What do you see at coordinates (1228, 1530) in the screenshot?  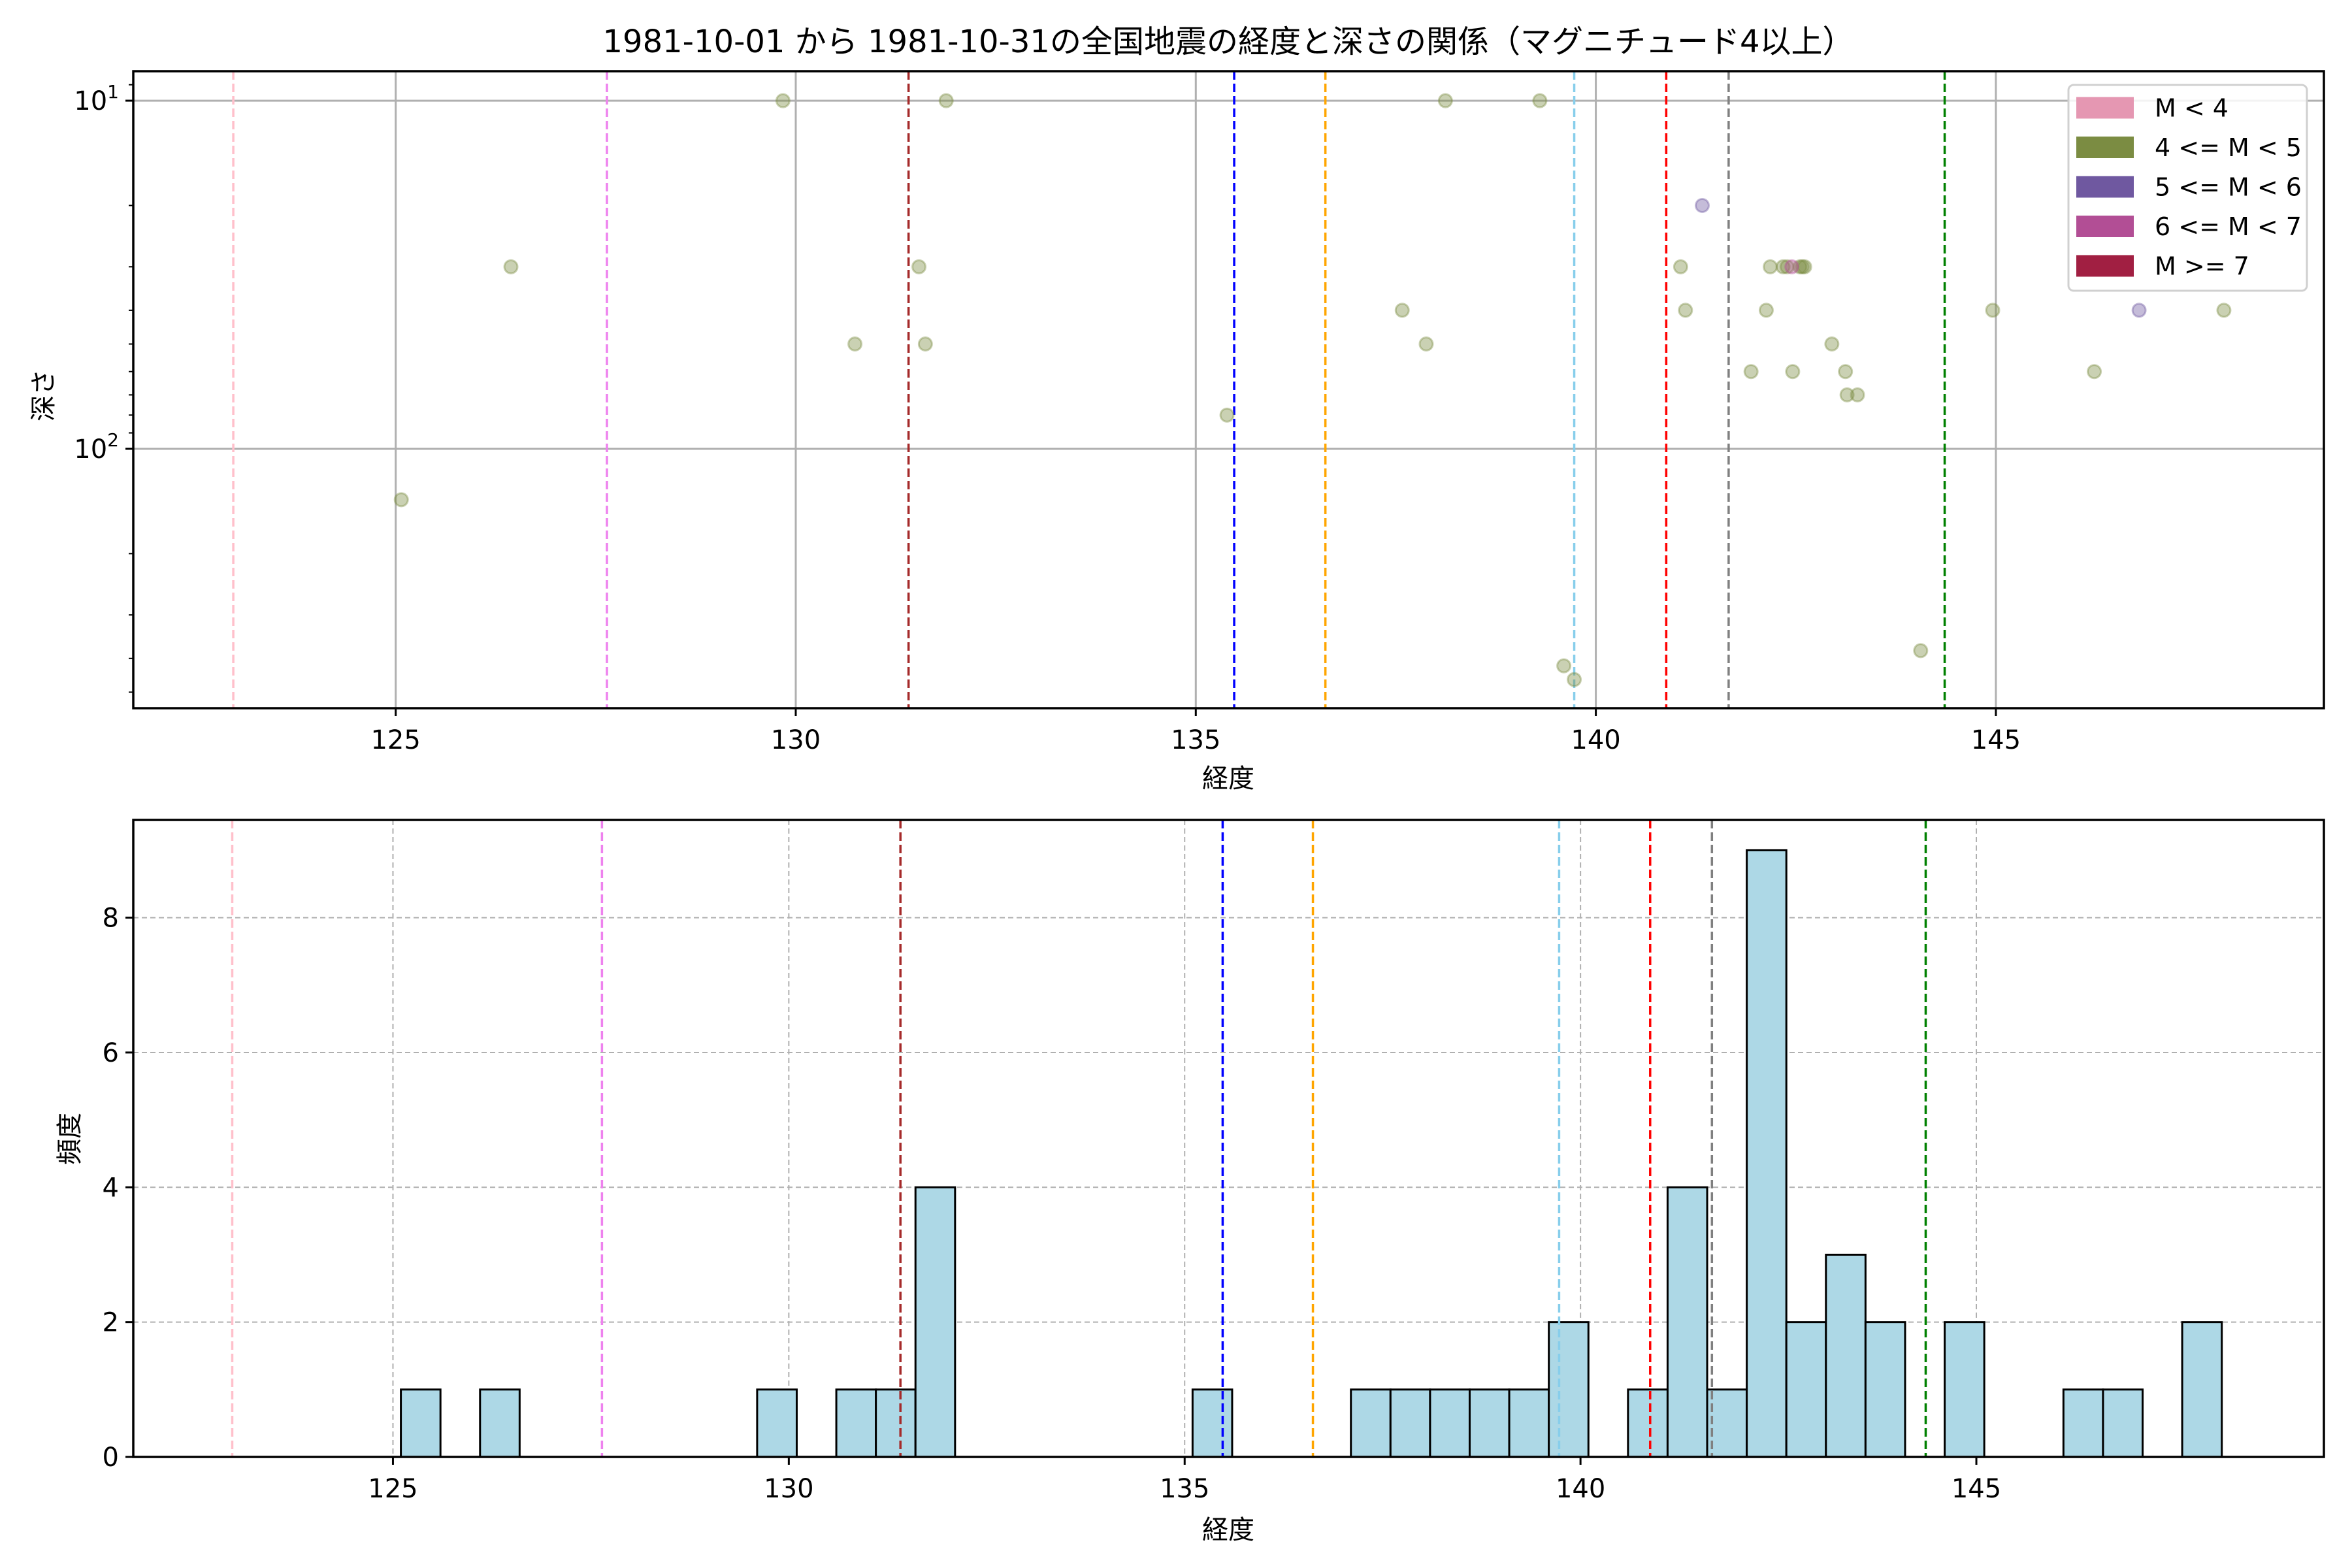 I see `histogram-x-axis-label: 経度` at bounding box center [1228, 1530].